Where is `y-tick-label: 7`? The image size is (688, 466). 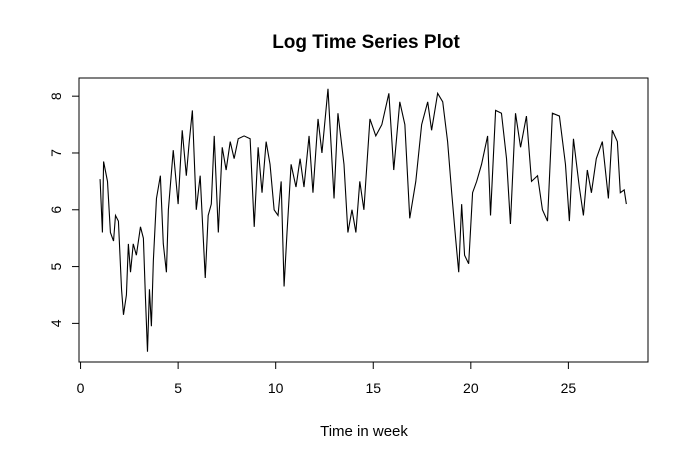
y-tick-label: 7 is located at coordinates (56, 153).